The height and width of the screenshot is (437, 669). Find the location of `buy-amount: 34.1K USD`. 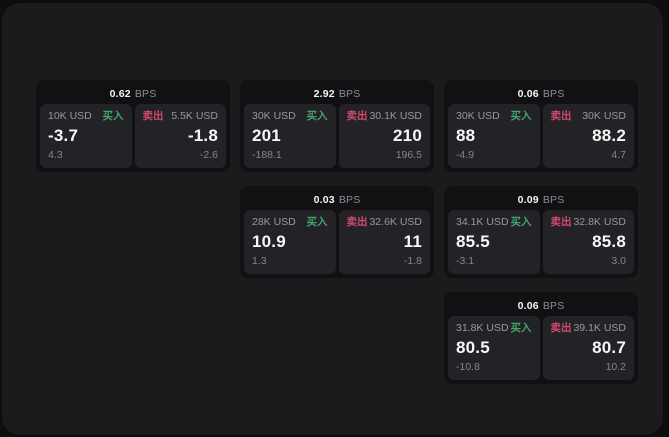

buy-amount: 34.1K USD is located at coordinates (482, 222).